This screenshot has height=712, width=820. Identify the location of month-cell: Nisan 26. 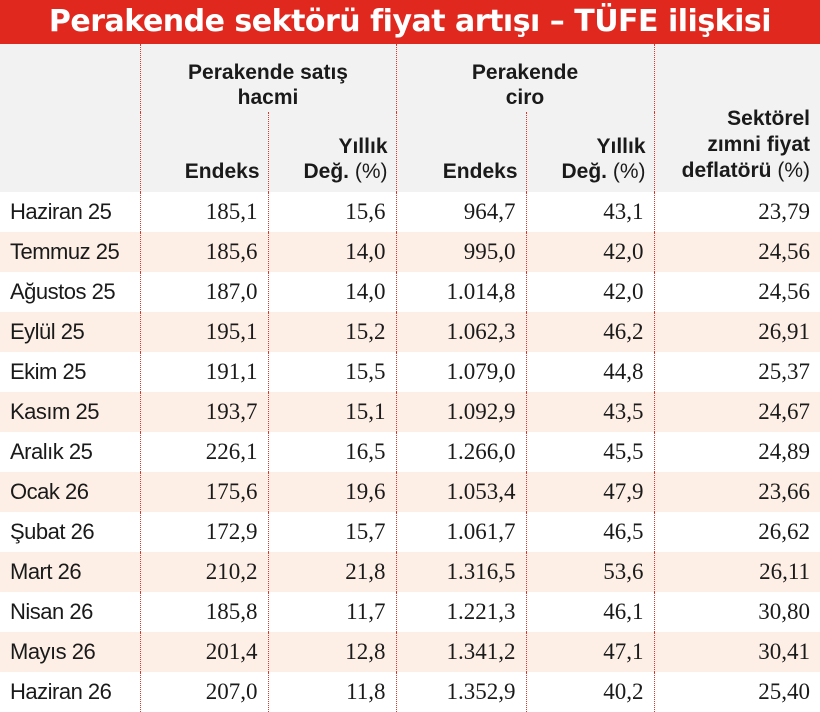
(70, 612).